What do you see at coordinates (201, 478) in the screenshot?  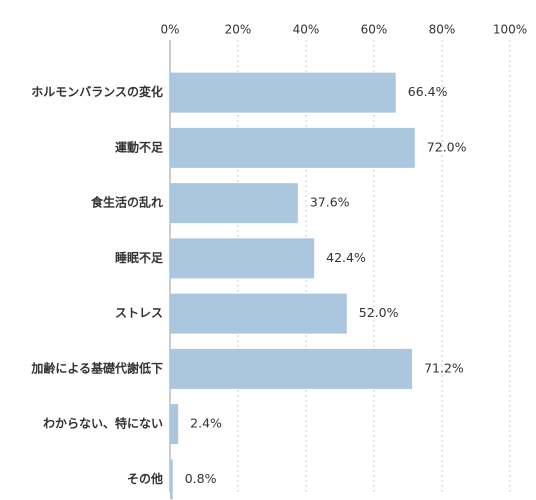 I see `value-label: 0.8%` at bounding box center [201, 478].